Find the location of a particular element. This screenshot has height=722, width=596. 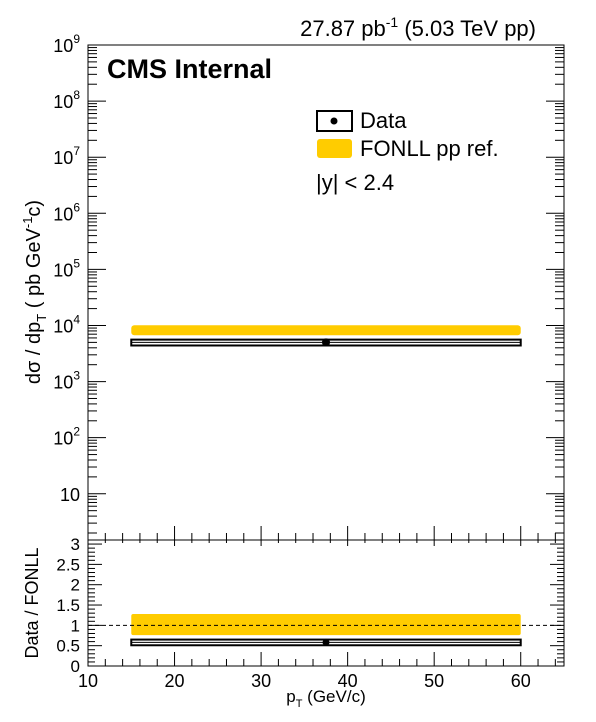

x-tick-label: 50 is located at coordinates (434, 681).